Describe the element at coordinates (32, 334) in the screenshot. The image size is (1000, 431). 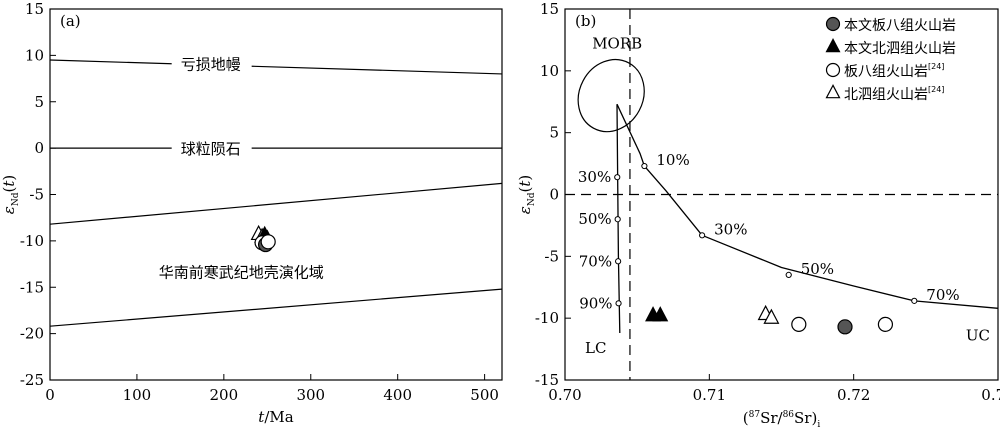
I see `y-tick-label: -20` at that location.